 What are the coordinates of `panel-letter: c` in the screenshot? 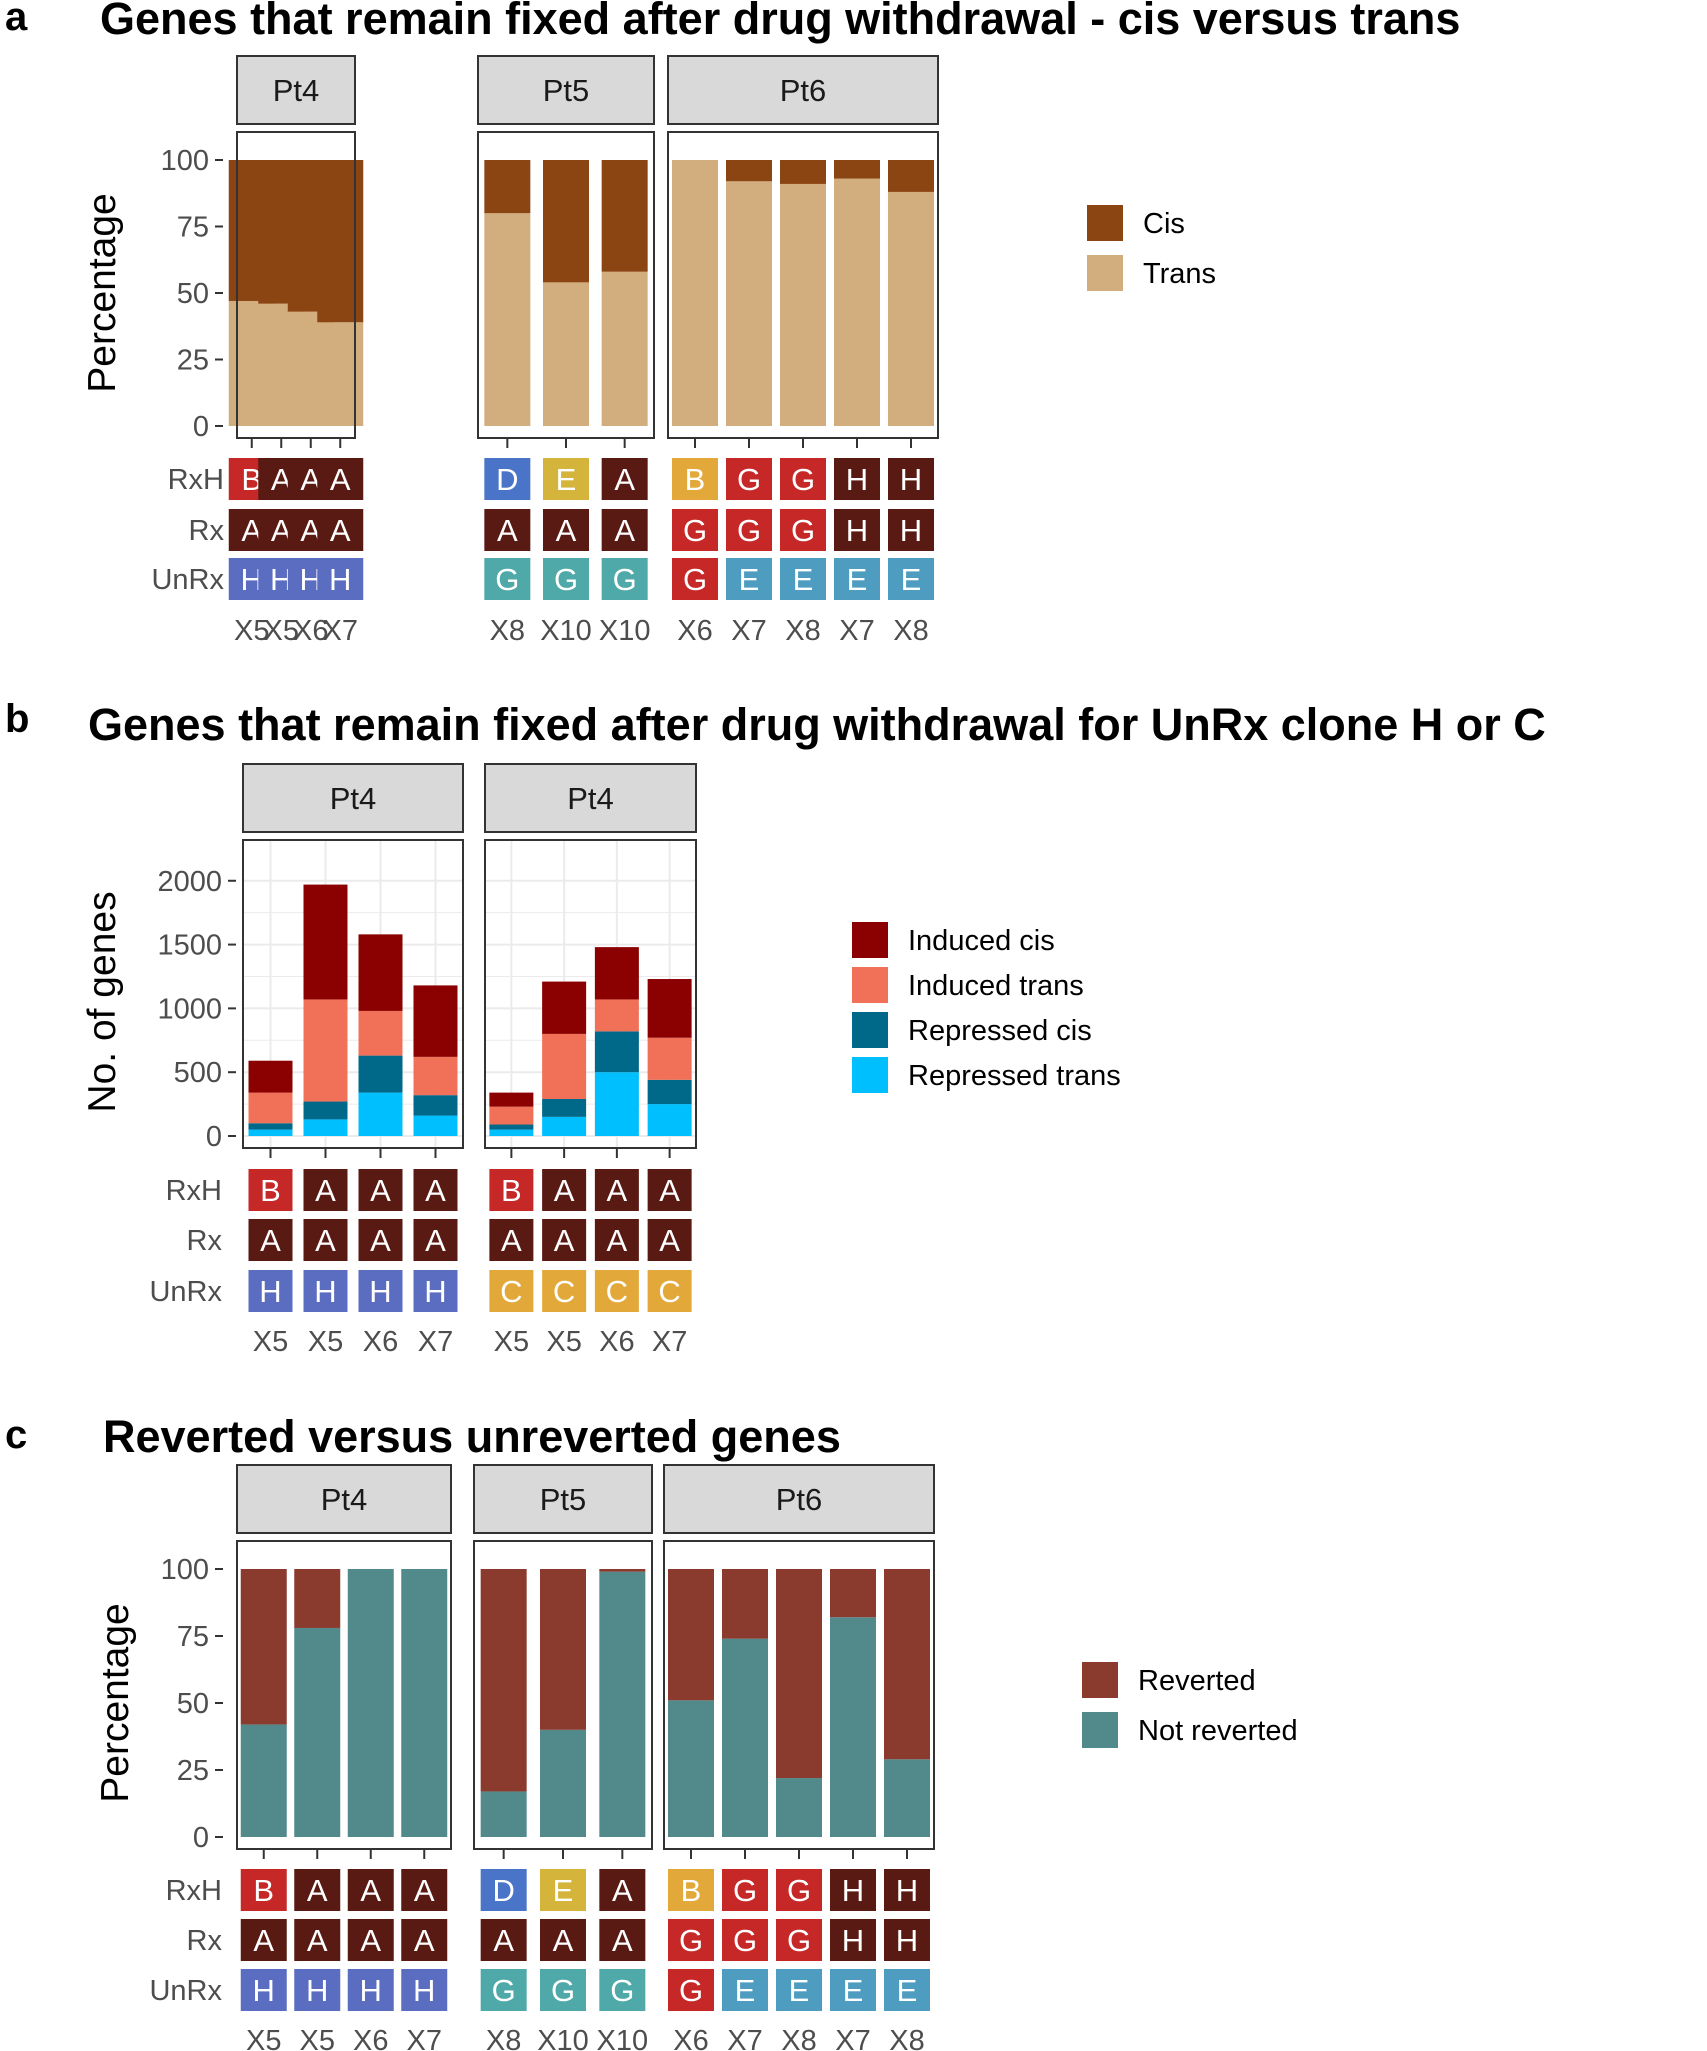 It's located at (16, 1435).